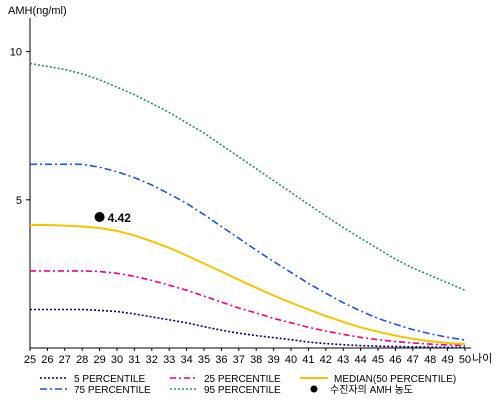  I want to click on x-tick-label: 36, so click(221, 360).